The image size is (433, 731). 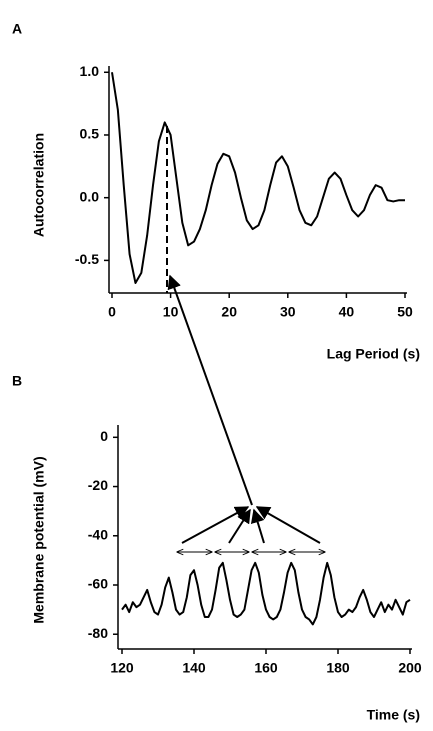 What do you see at coordinates (393, 715) in the screenshot?
I see `x-axis-label: Time (s)` at bounding box center [393, 715].